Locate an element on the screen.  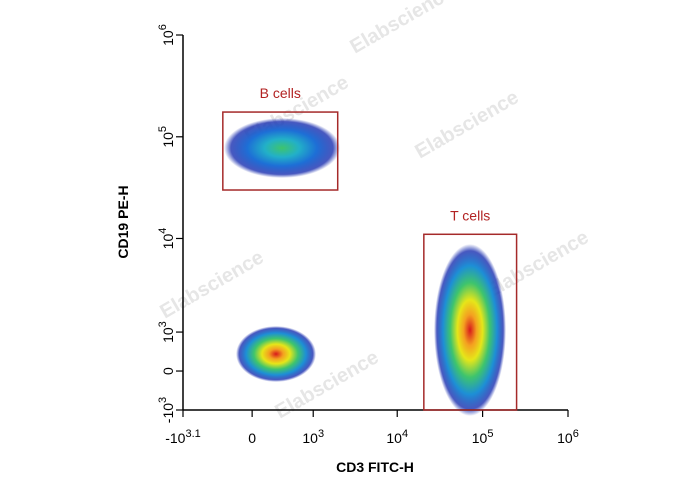
y-tick-label: 10⁴ is located at coordinates (166, 239).